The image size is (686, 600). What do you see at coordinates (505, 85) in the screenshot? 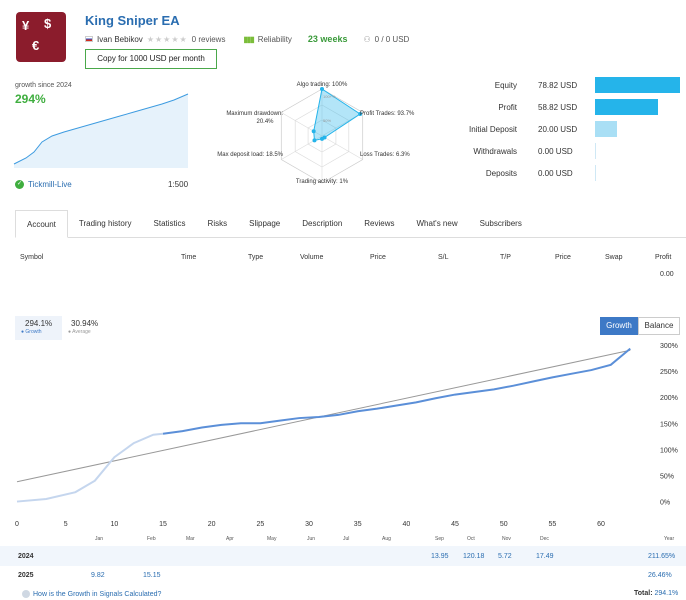
I see `stat-label: Equity` at bounding box center [505, 85].